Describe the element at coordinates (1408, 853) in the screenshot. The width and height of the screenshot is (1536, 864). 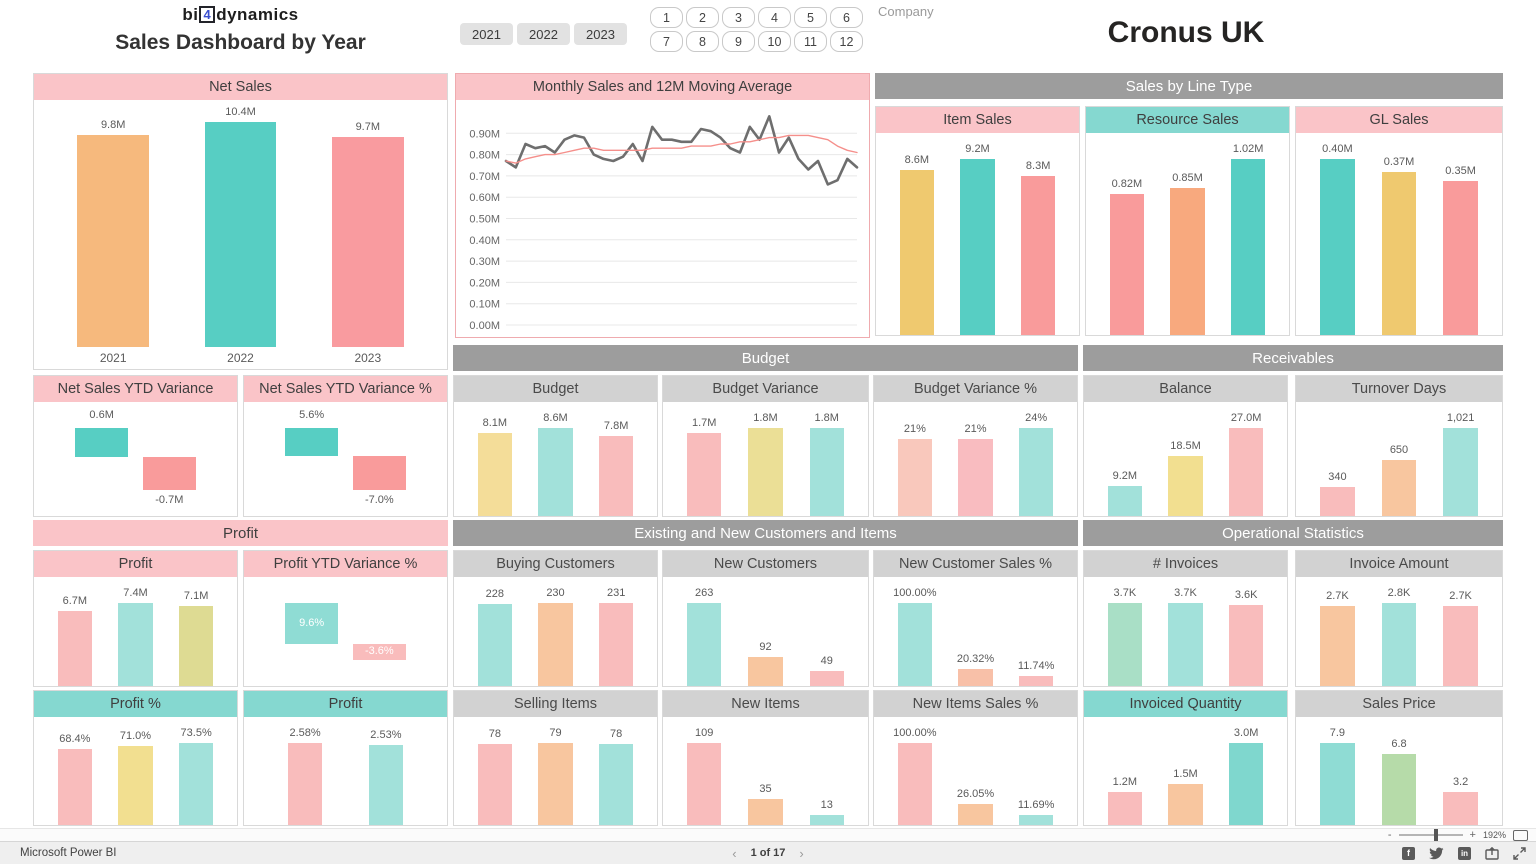
I see `facebook-icon: f` at that location.